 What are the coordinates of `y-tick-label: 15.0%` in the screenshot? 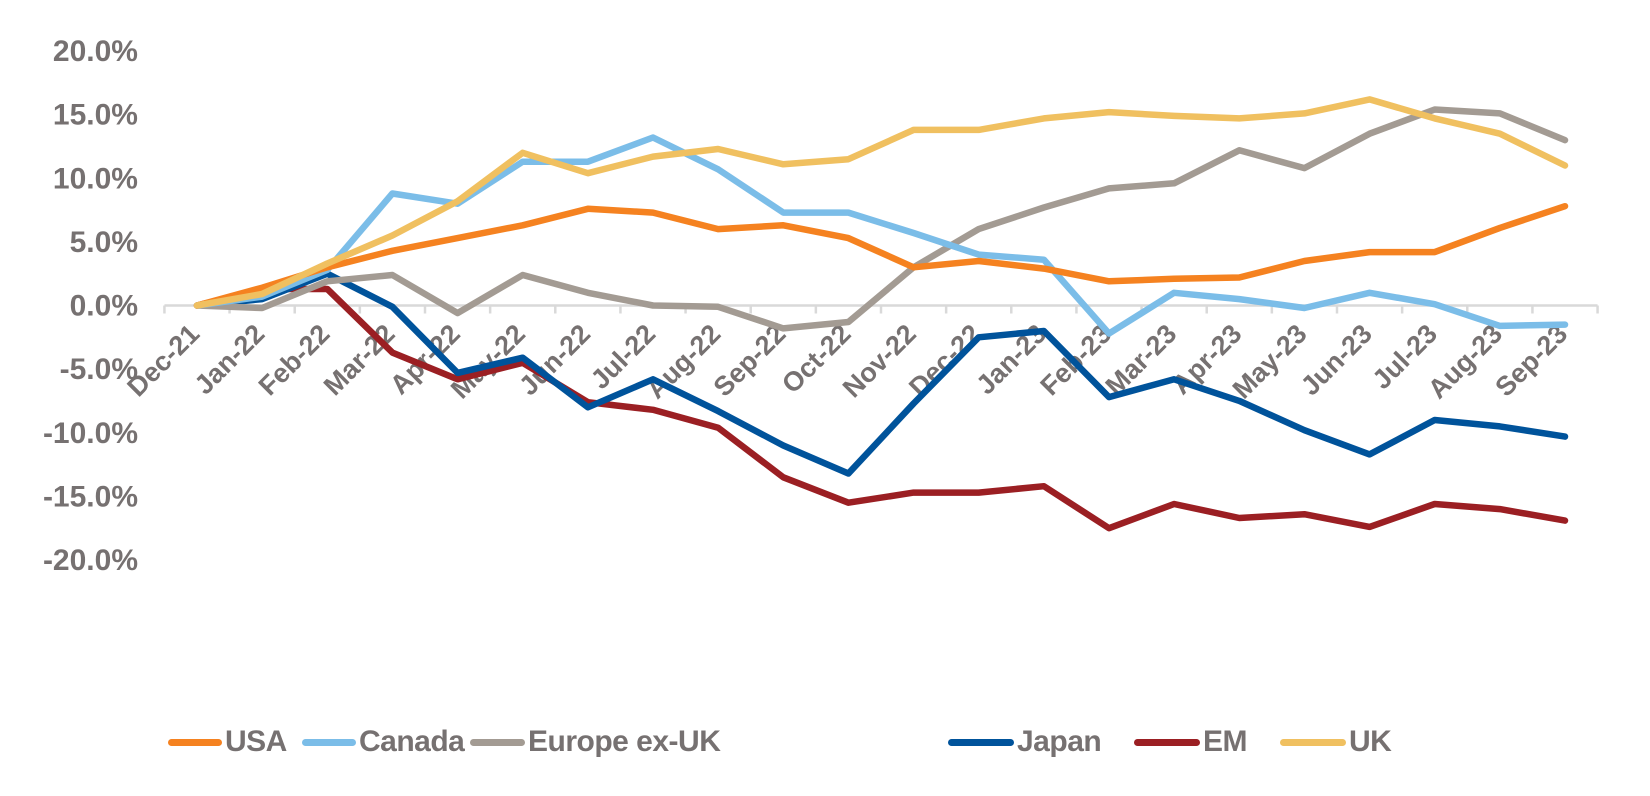 It's located at (95, 115).